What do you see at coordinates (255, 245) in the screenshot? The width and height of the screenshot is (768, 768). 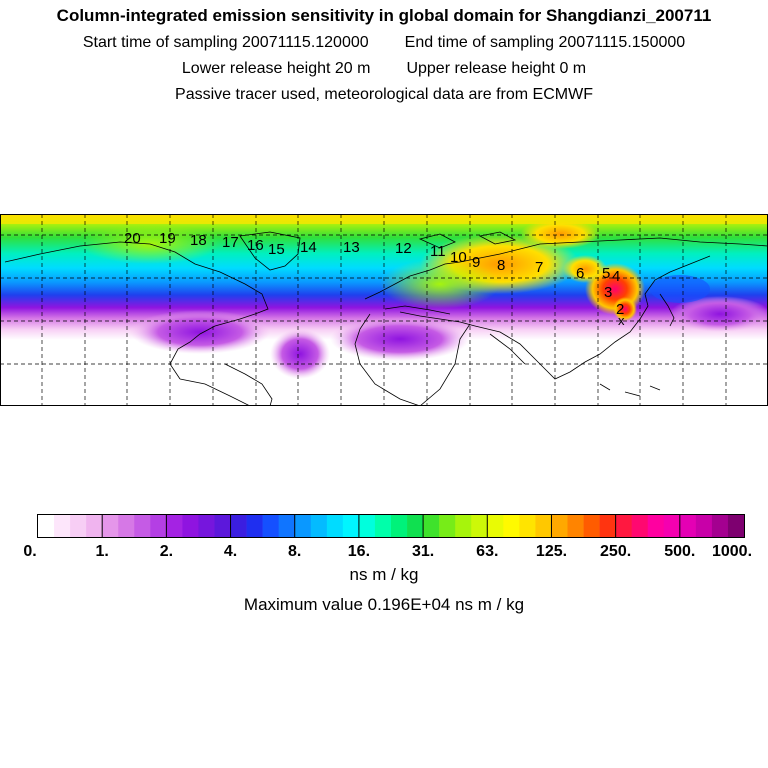 I see `traj-label: 16` at bounding box center [255, 245].